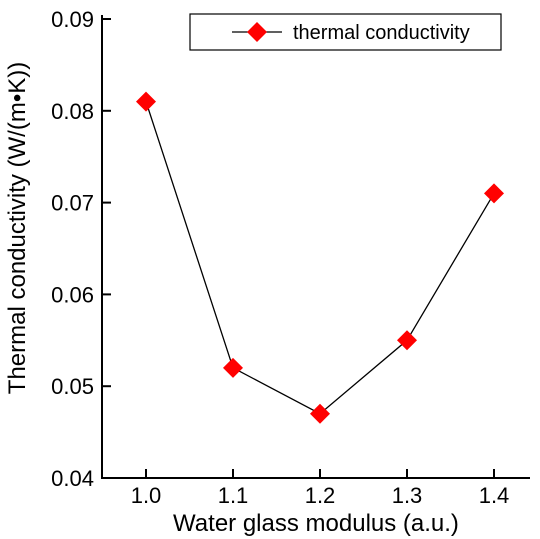 This screenshot has width=540, height=539. I want to click on y-tick-label: 0.04, so click(72, 478).